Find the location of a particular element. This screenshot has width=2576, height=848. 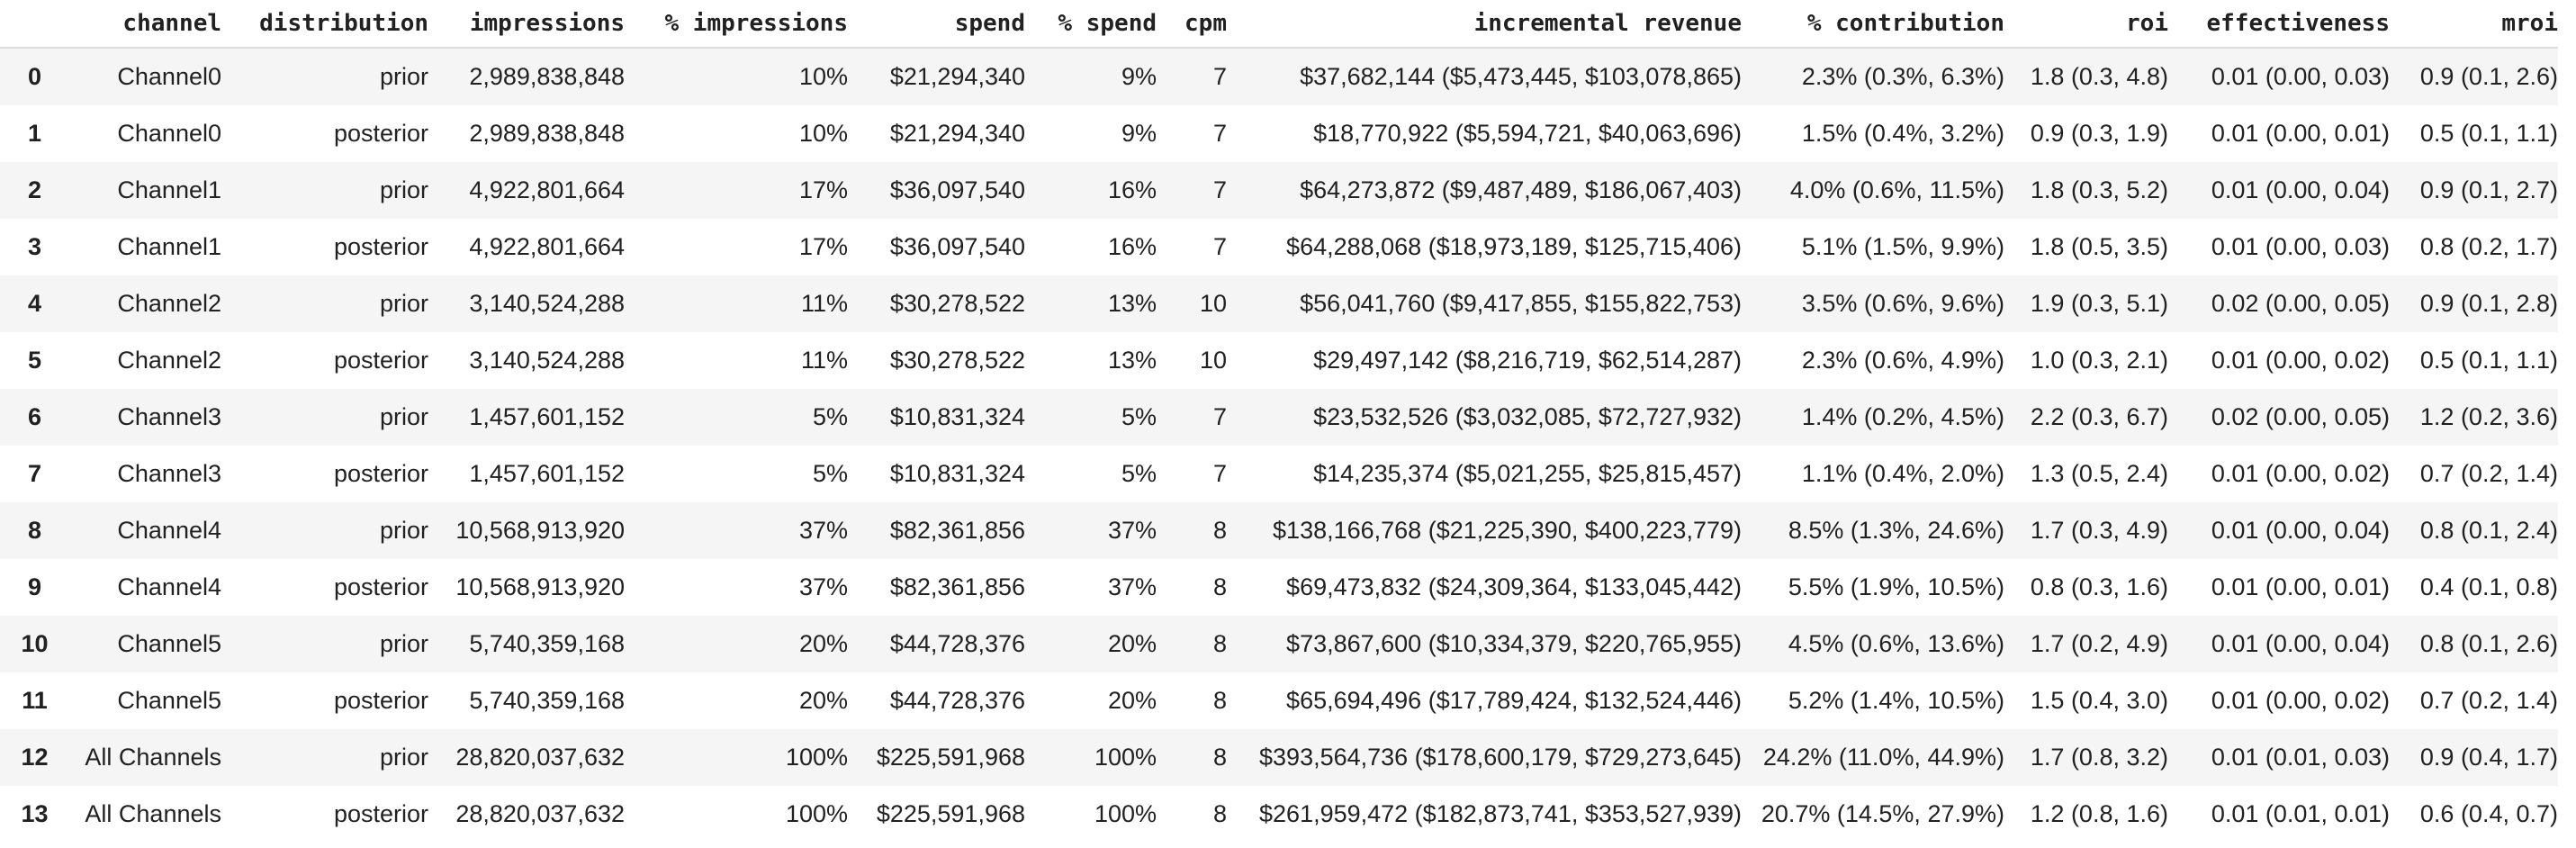

table-cell: $64,288,068 ($18,973,189, $125,715,406) is located at coordinates (1514, 247).